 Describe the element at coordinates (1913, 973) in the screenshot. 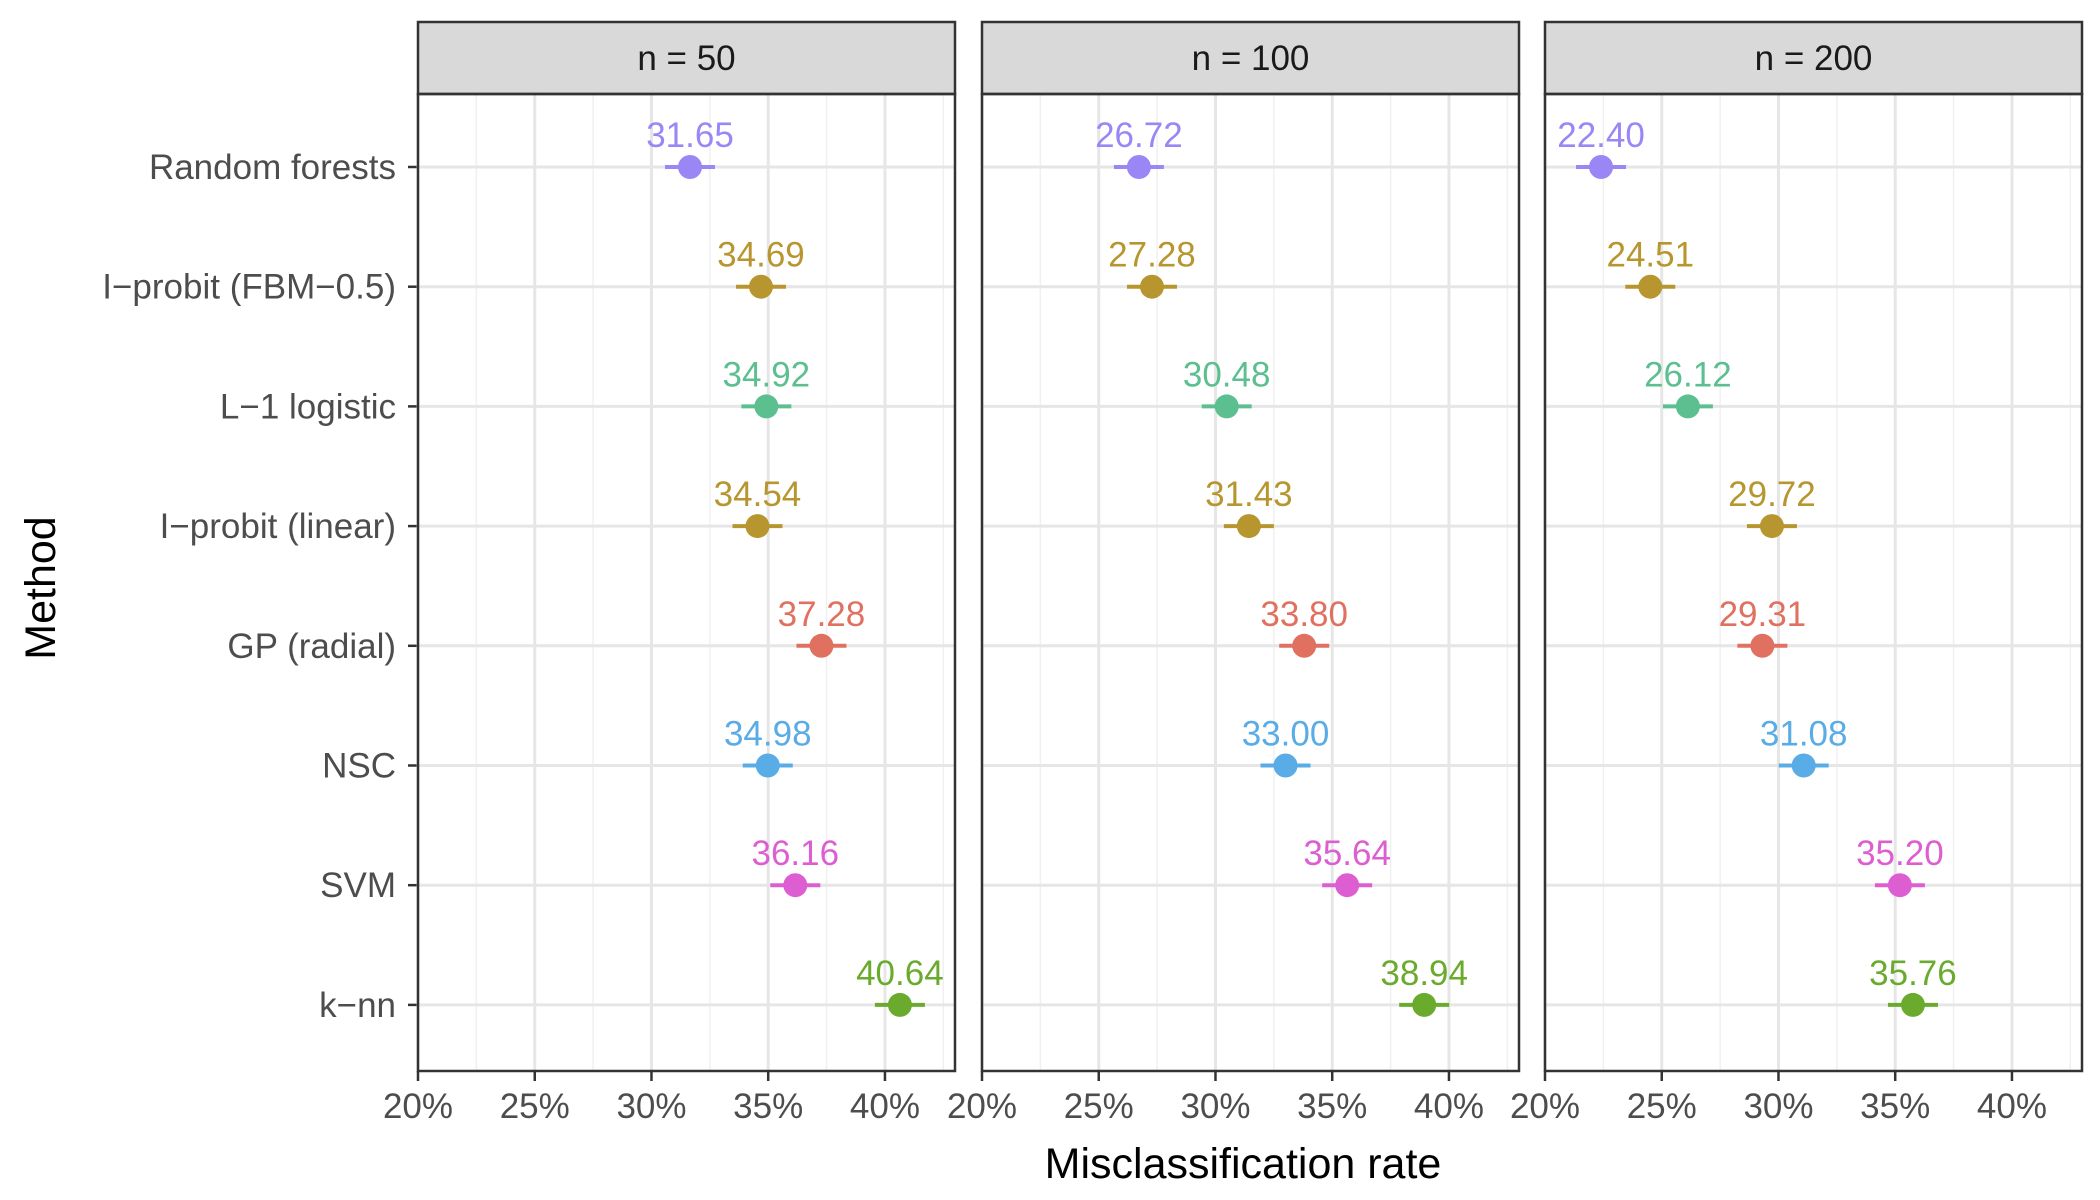

I see `data-label: 35.76` at that location.